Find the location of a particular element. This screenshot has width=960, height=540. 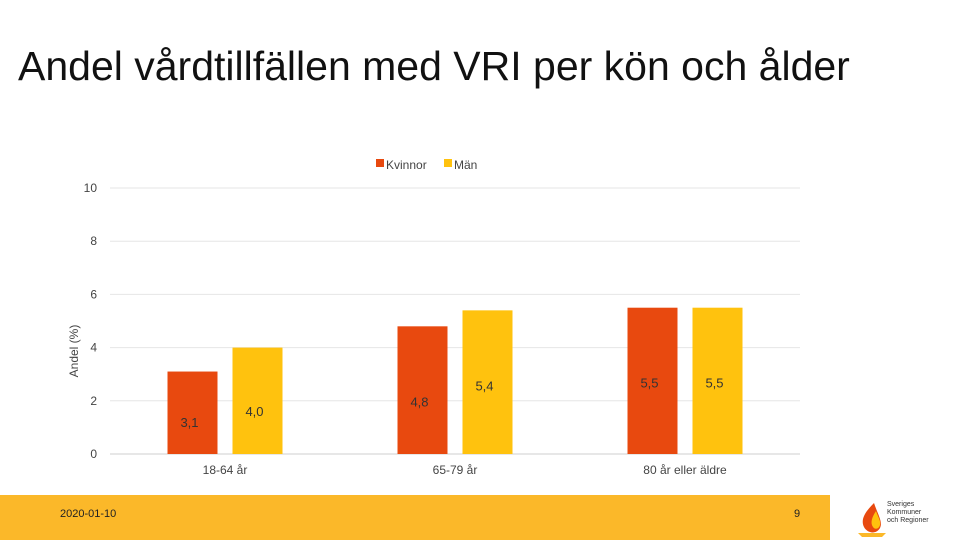

logo-line: Kommuner is located at coordinates (904, 512).